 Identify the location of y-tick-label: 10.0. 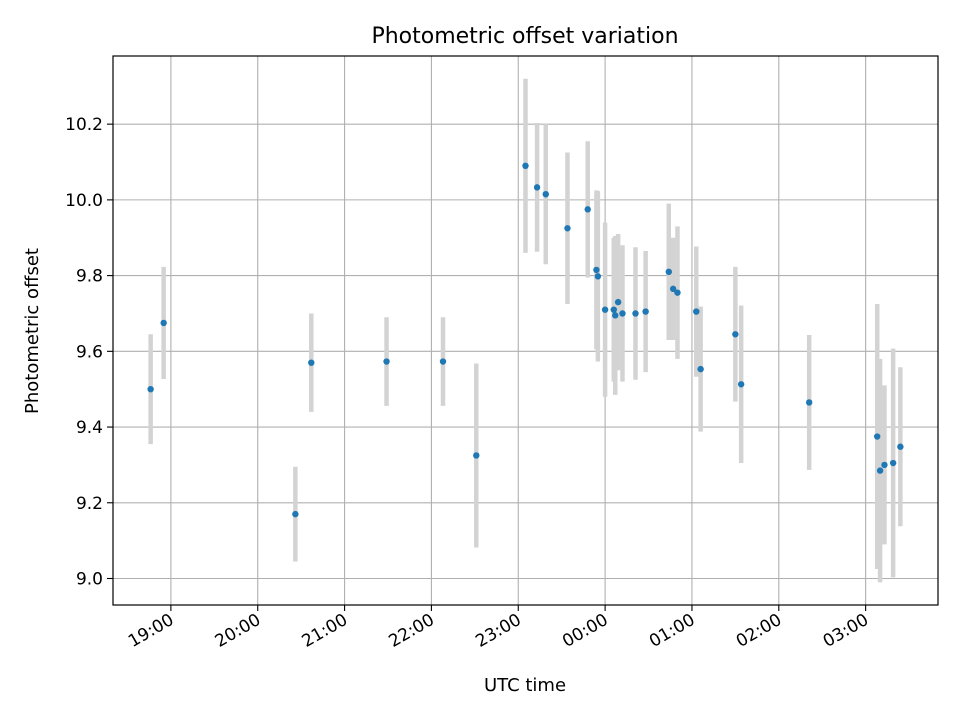
(84, 201).